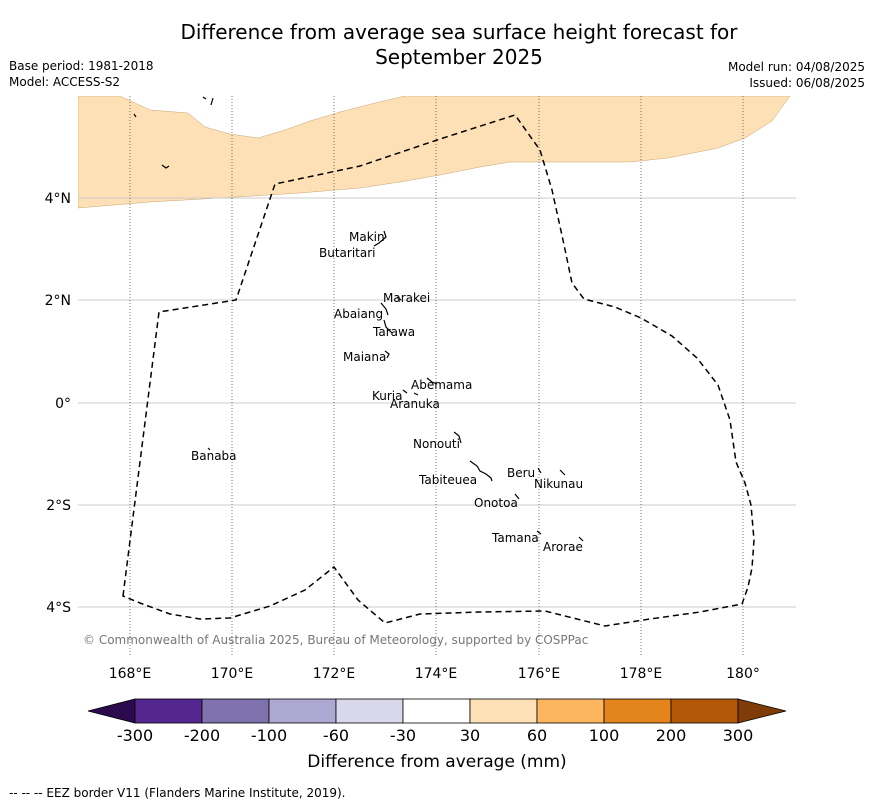  I want to click on island-label-abemama: Abemama, so click(441, 385).